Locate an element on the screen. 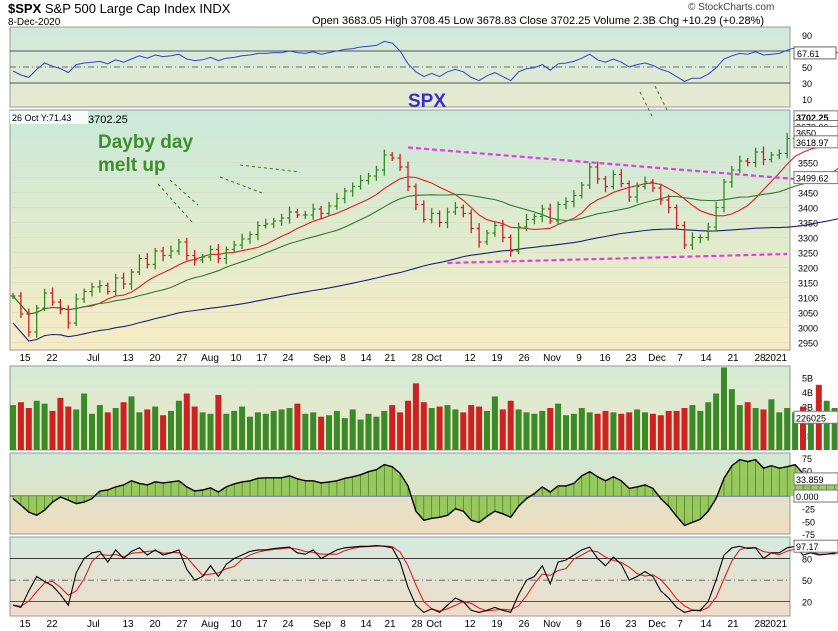 The image size is (838, 631). price-x-tick: 26 is located at coordinates (524, 358).